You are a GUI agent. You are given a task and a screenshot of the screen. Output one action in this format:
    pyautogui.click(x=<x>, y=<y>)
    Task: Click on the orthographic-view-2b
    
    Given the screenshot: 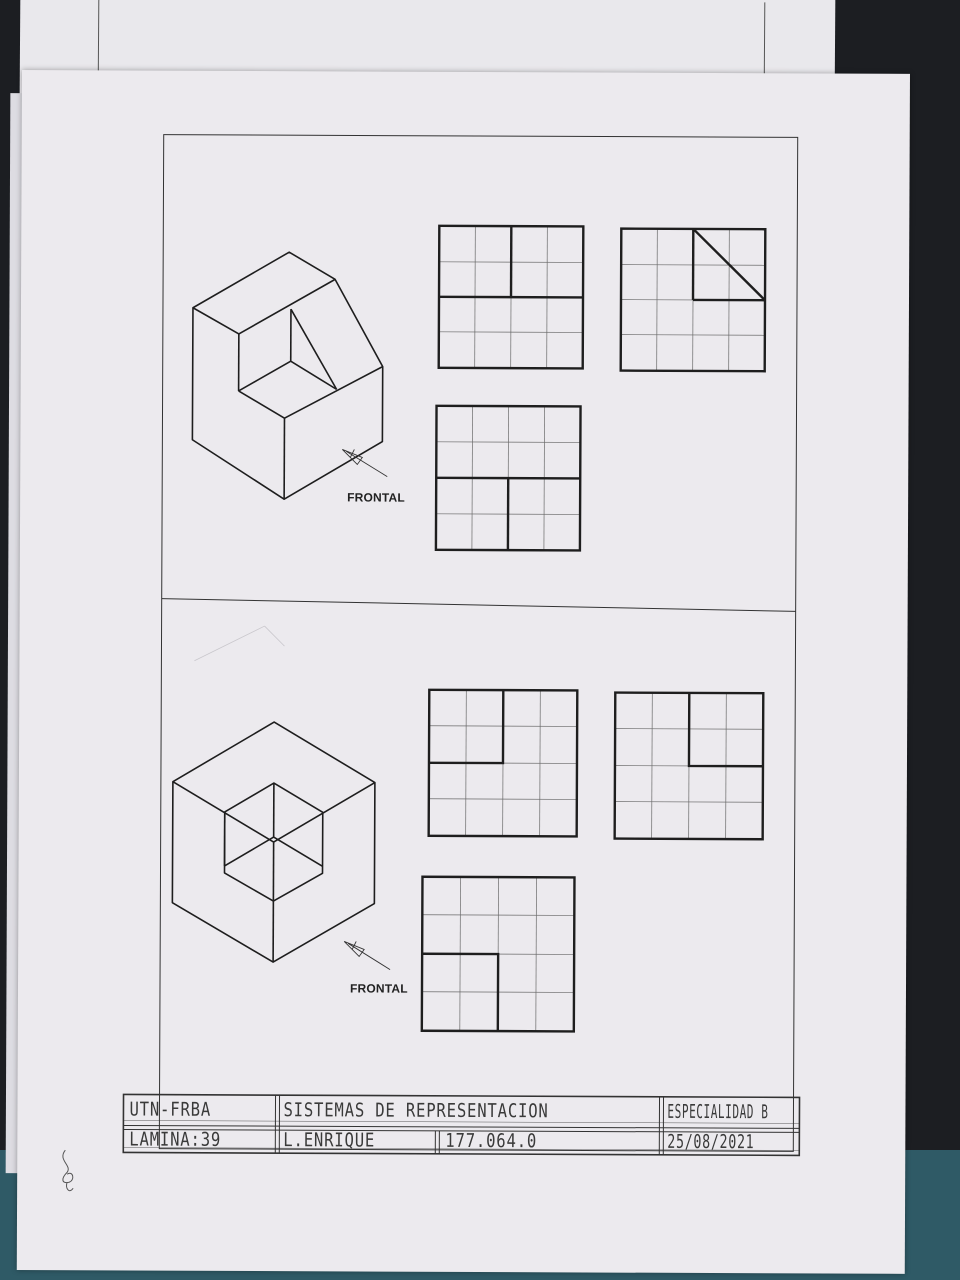 What is the action you would take?
    pyautogui.click(x=689, y=766)
    